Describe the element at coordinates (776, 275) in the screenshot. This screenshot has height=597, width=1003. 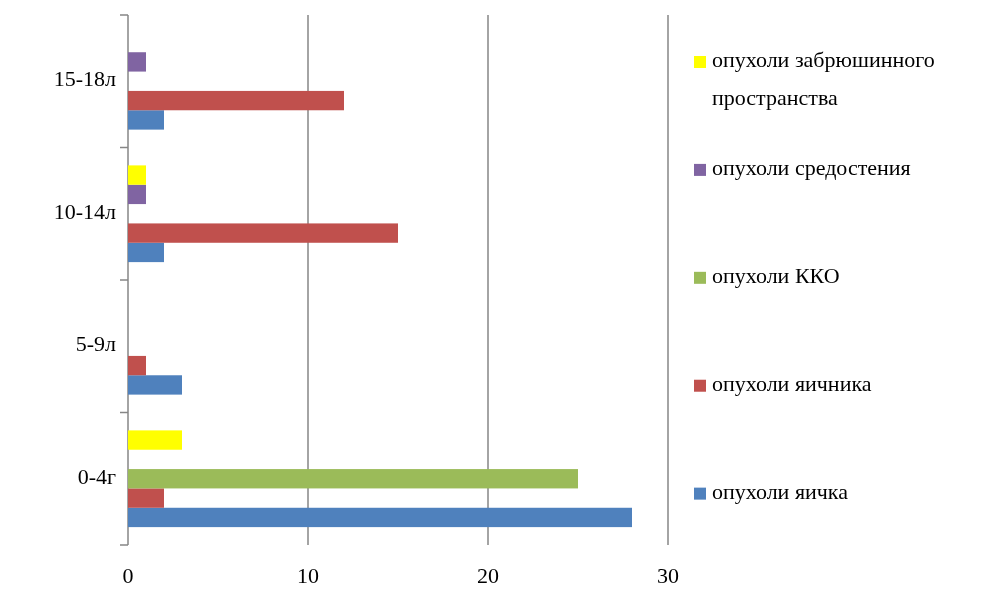
I see `legend-label: опухоли ККО` at that location.